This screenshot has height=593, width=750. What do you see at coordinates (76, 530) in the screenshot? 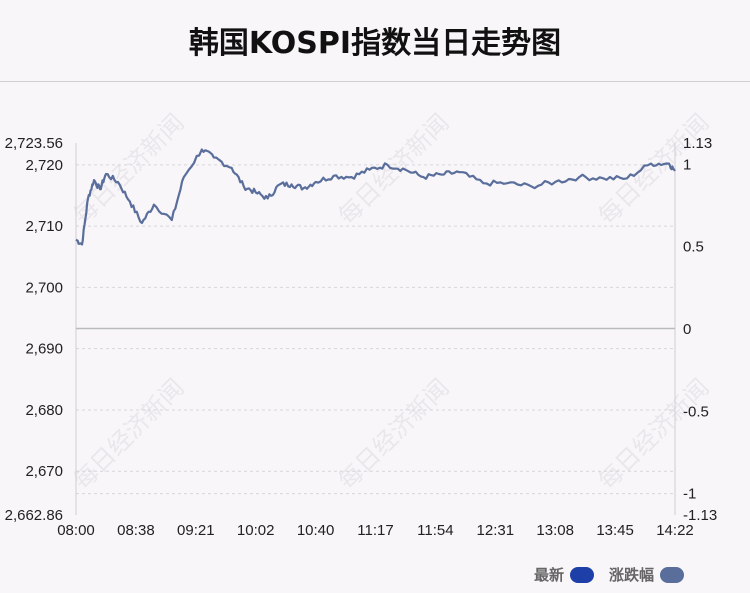
I see `x-tick-label: 08:00` at bounding box center [76, 530].